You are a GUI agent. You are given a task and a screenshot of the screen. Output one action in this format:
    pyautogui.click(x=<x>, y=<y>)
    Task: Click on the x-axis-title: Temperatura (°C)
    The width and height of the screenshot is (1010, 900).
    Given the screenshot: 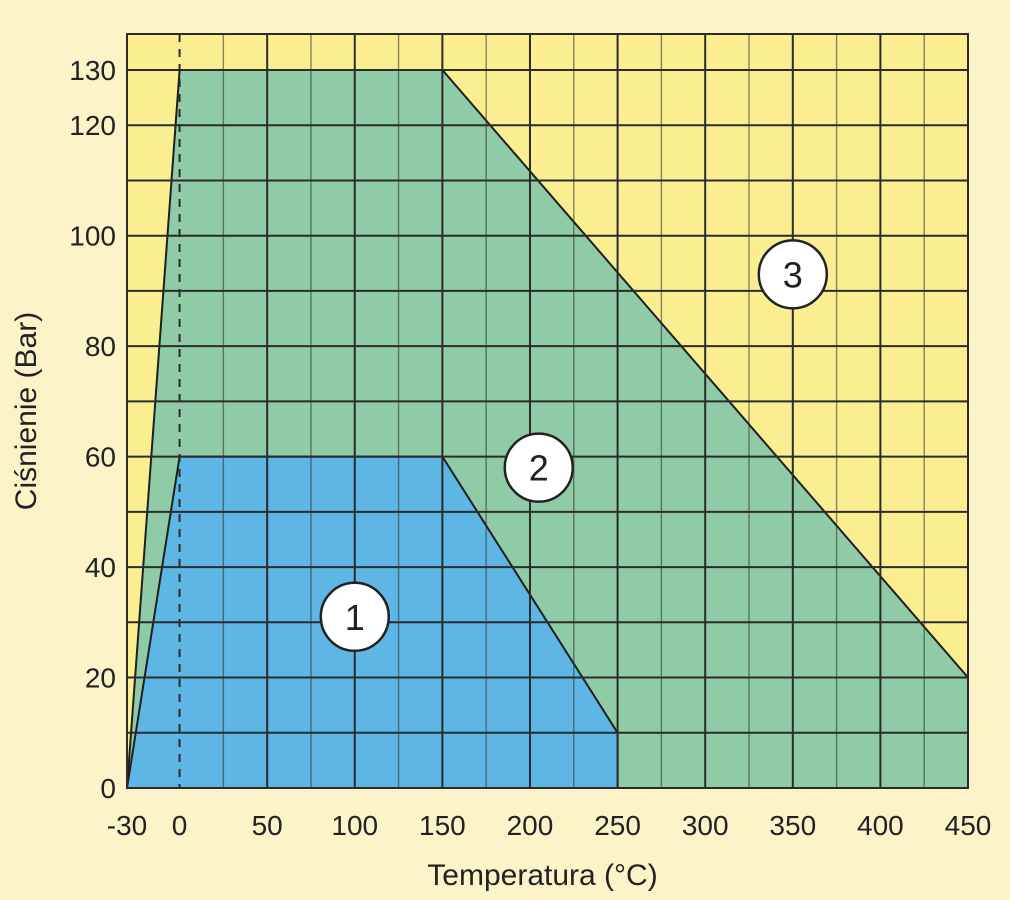 What is the action you would take?
    pyautogui.click(x=542, y=875)
    